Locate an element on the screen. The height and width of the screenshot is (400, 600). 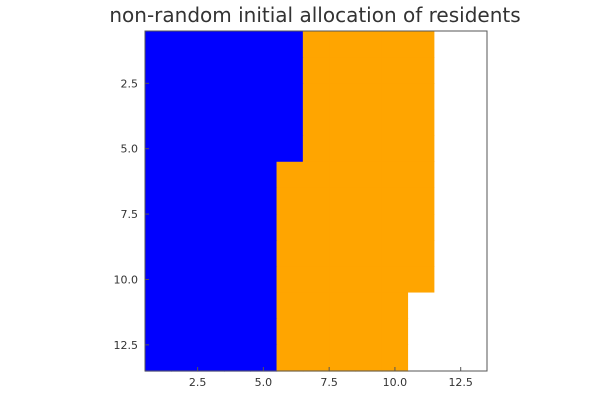
x-tick-label: 7.5 is located at coordinates (329, 382).